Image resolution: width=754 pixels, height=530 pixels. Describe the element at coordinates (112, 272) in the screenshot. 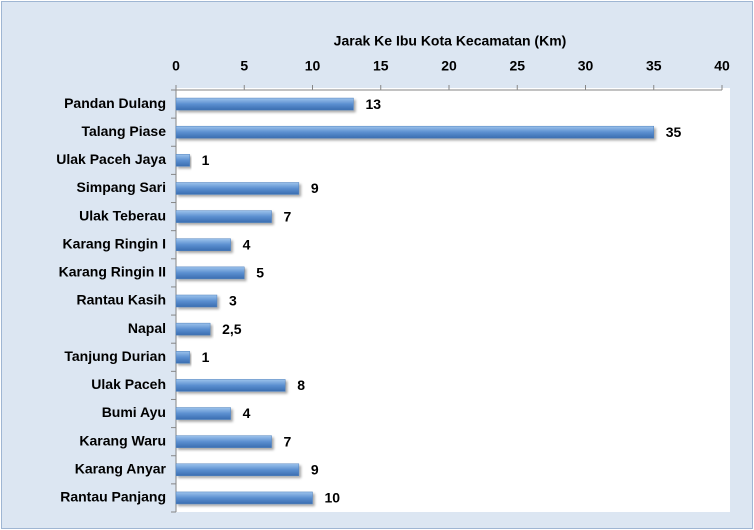

I see `y-tick-label: Karang Ringin II` at that location.